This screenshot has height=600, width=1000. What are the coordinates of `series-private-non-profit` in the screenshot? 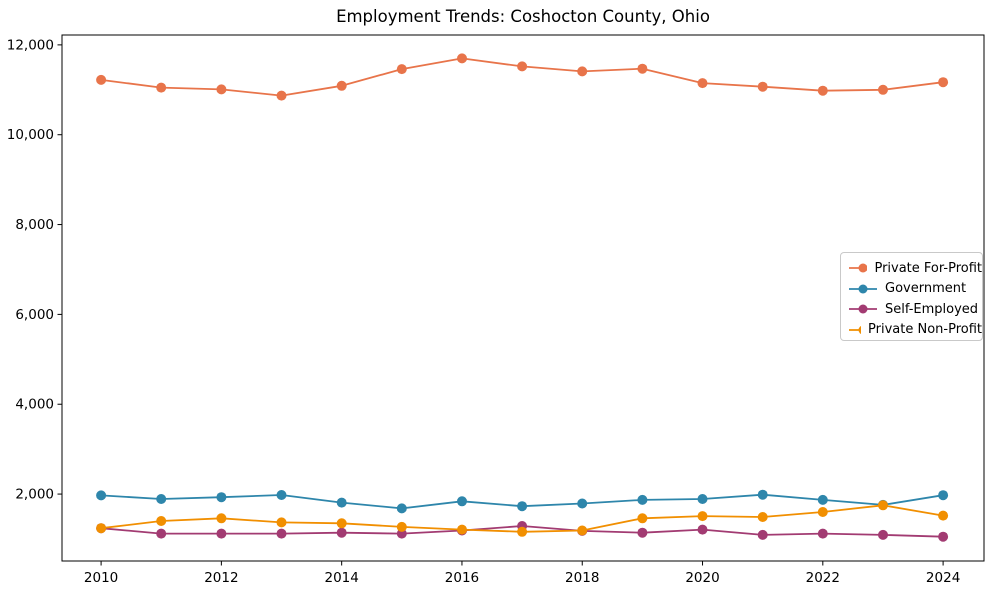 It's located at (522, 518).